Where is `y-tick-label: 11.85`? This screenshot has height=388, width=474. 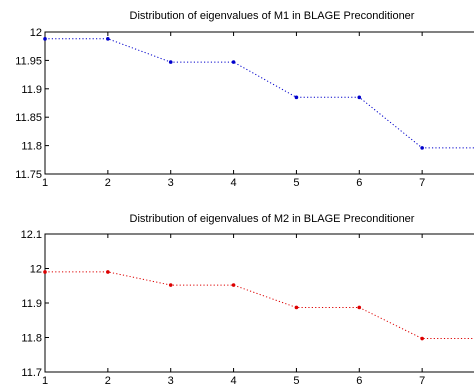
y-tick-label: 11.85 is located at coordinates (28, 118).